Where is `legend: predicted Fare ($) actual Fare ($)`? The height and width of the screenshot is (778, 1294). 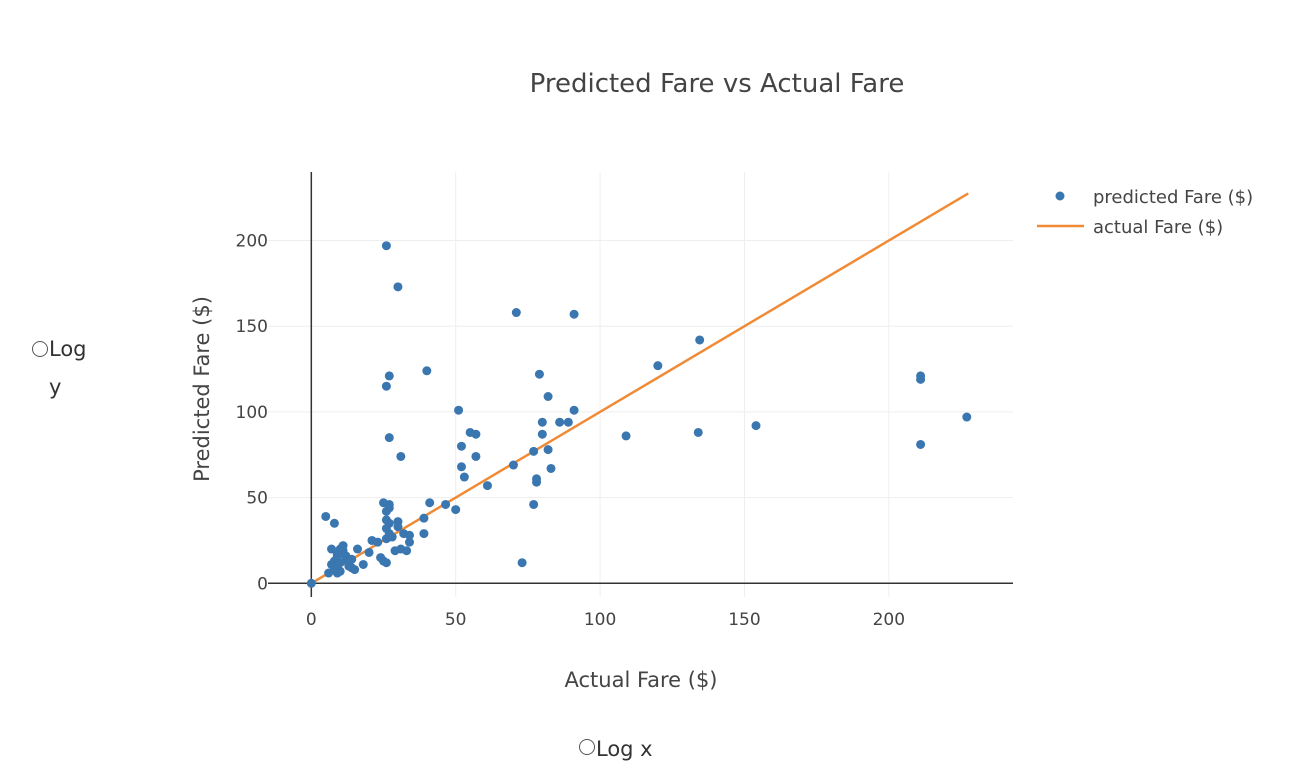 legend: predicted Fare ($) actual Fare ($) is located at coordinates (1145, 212).